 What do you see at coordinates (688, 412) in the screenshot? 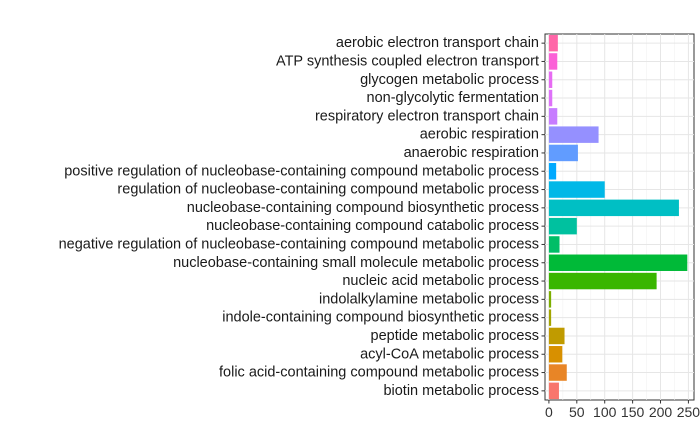
I see `x-tick-label: 250` at bounding box center [688, 412].